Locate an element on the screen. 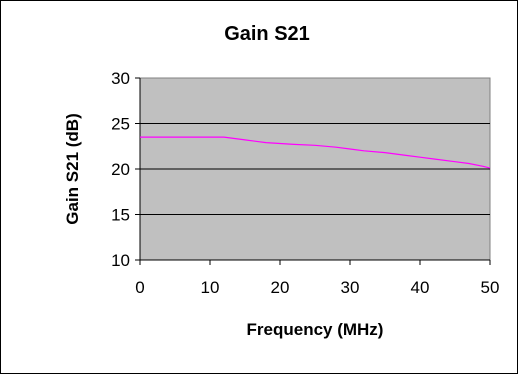 The image size is (519, 375). x-tick-label: 20 is located at coordinates (280, 287).